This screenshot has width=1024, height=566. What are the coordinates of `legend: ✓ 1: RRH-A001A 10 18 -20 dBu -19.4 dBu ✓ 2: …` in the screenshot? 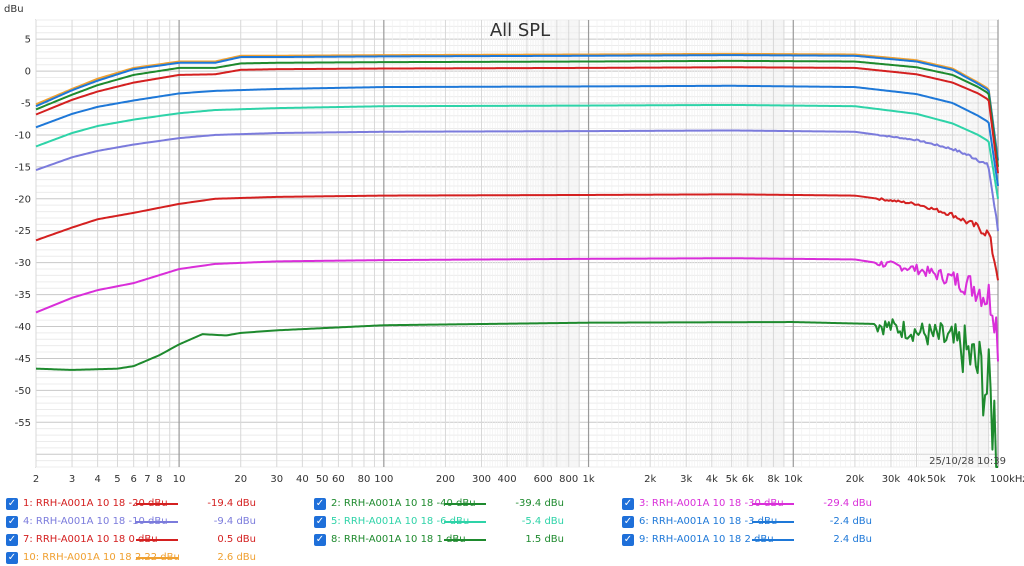 It's located at (512, 528).